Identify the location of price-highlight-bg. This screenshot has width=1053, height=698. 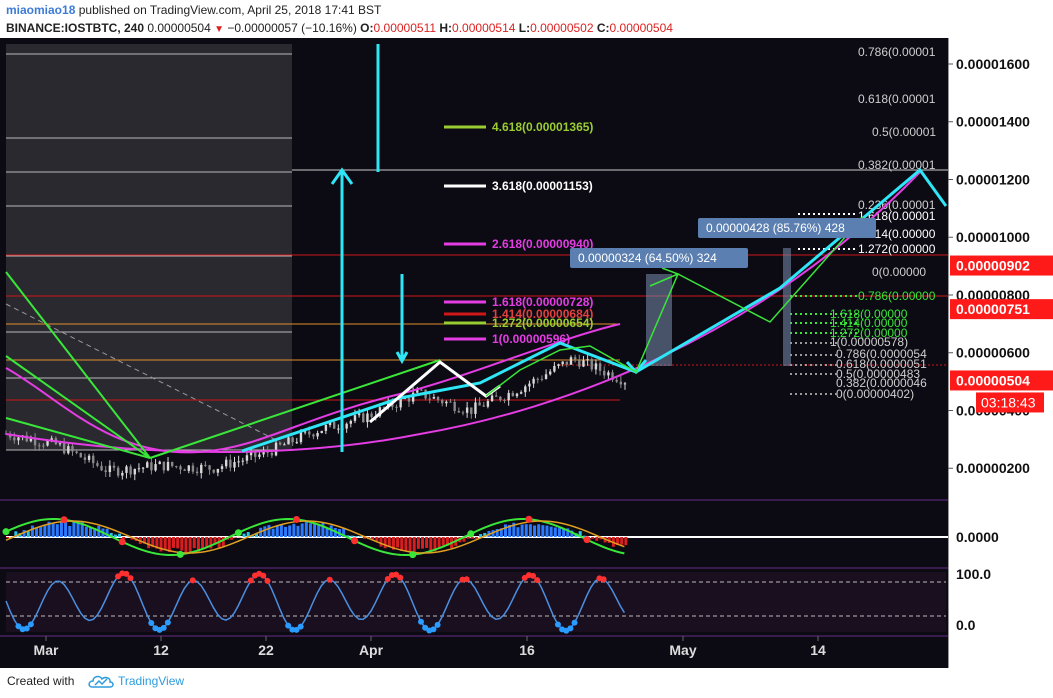
(1001, 380).